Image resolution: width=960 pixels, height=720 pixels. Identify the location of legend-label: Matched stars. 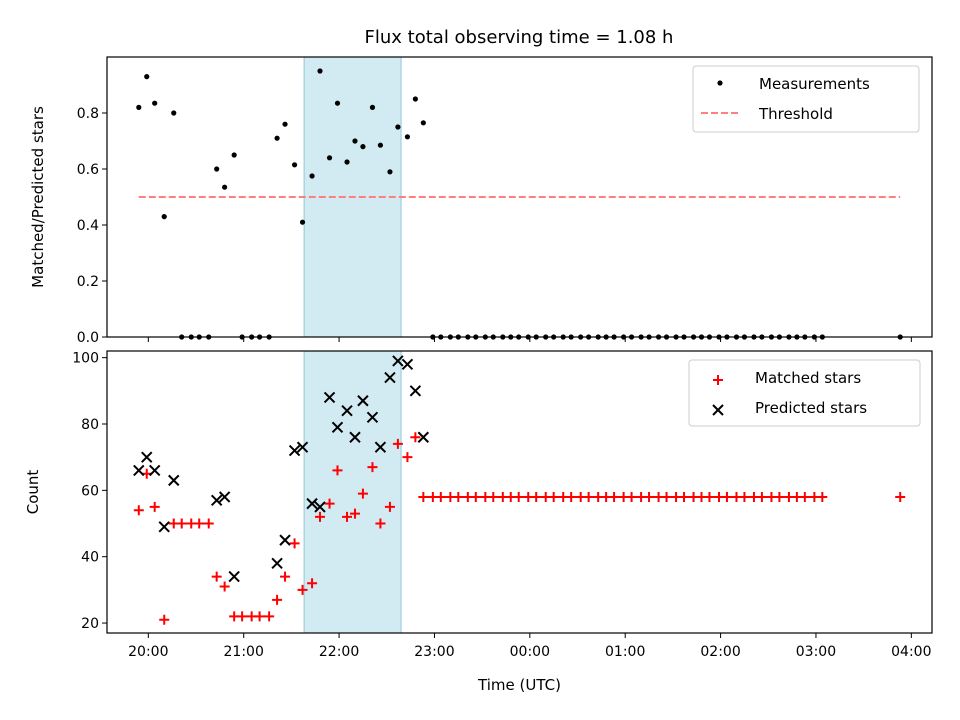
(808, 378).